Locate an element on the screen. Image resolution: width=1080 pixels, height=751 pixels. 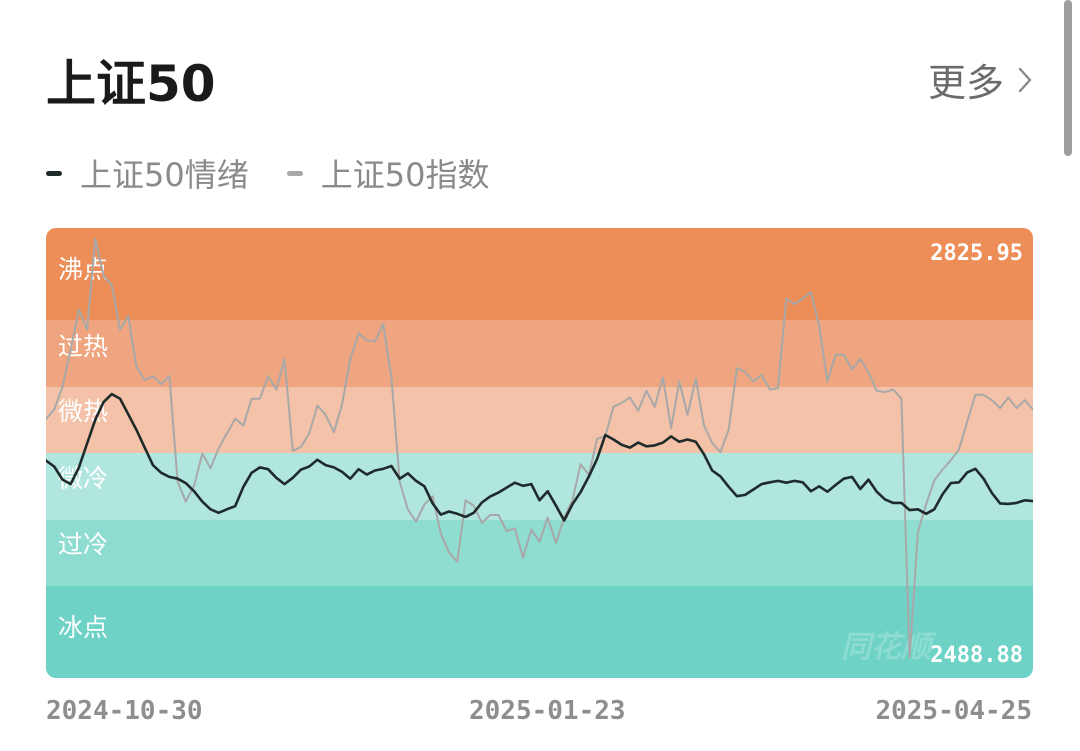
chart-legend: 上证50情绪 上证50指数 is located at coordinates (286, 173).